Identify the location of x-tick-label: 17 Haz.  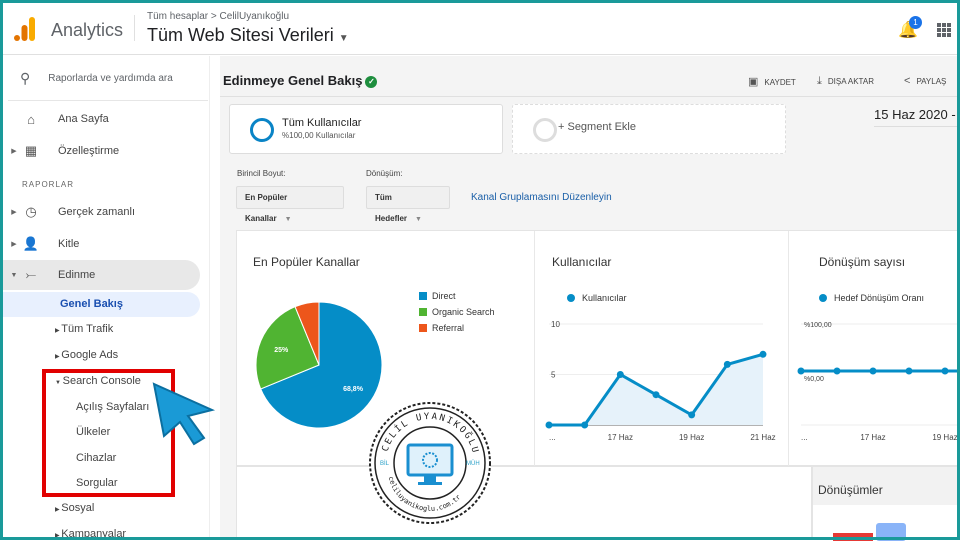
(872, 437).